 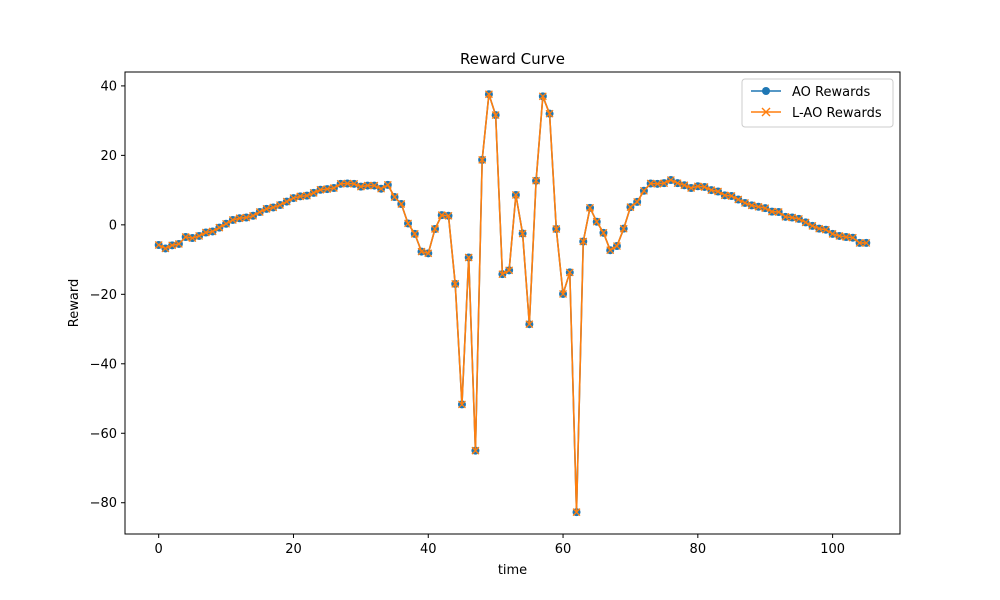 What do you see at coordinates (831, 92) in the screenshot?
I see `legend-label-ao: AO Rewards` at bounding box center [831, 92].